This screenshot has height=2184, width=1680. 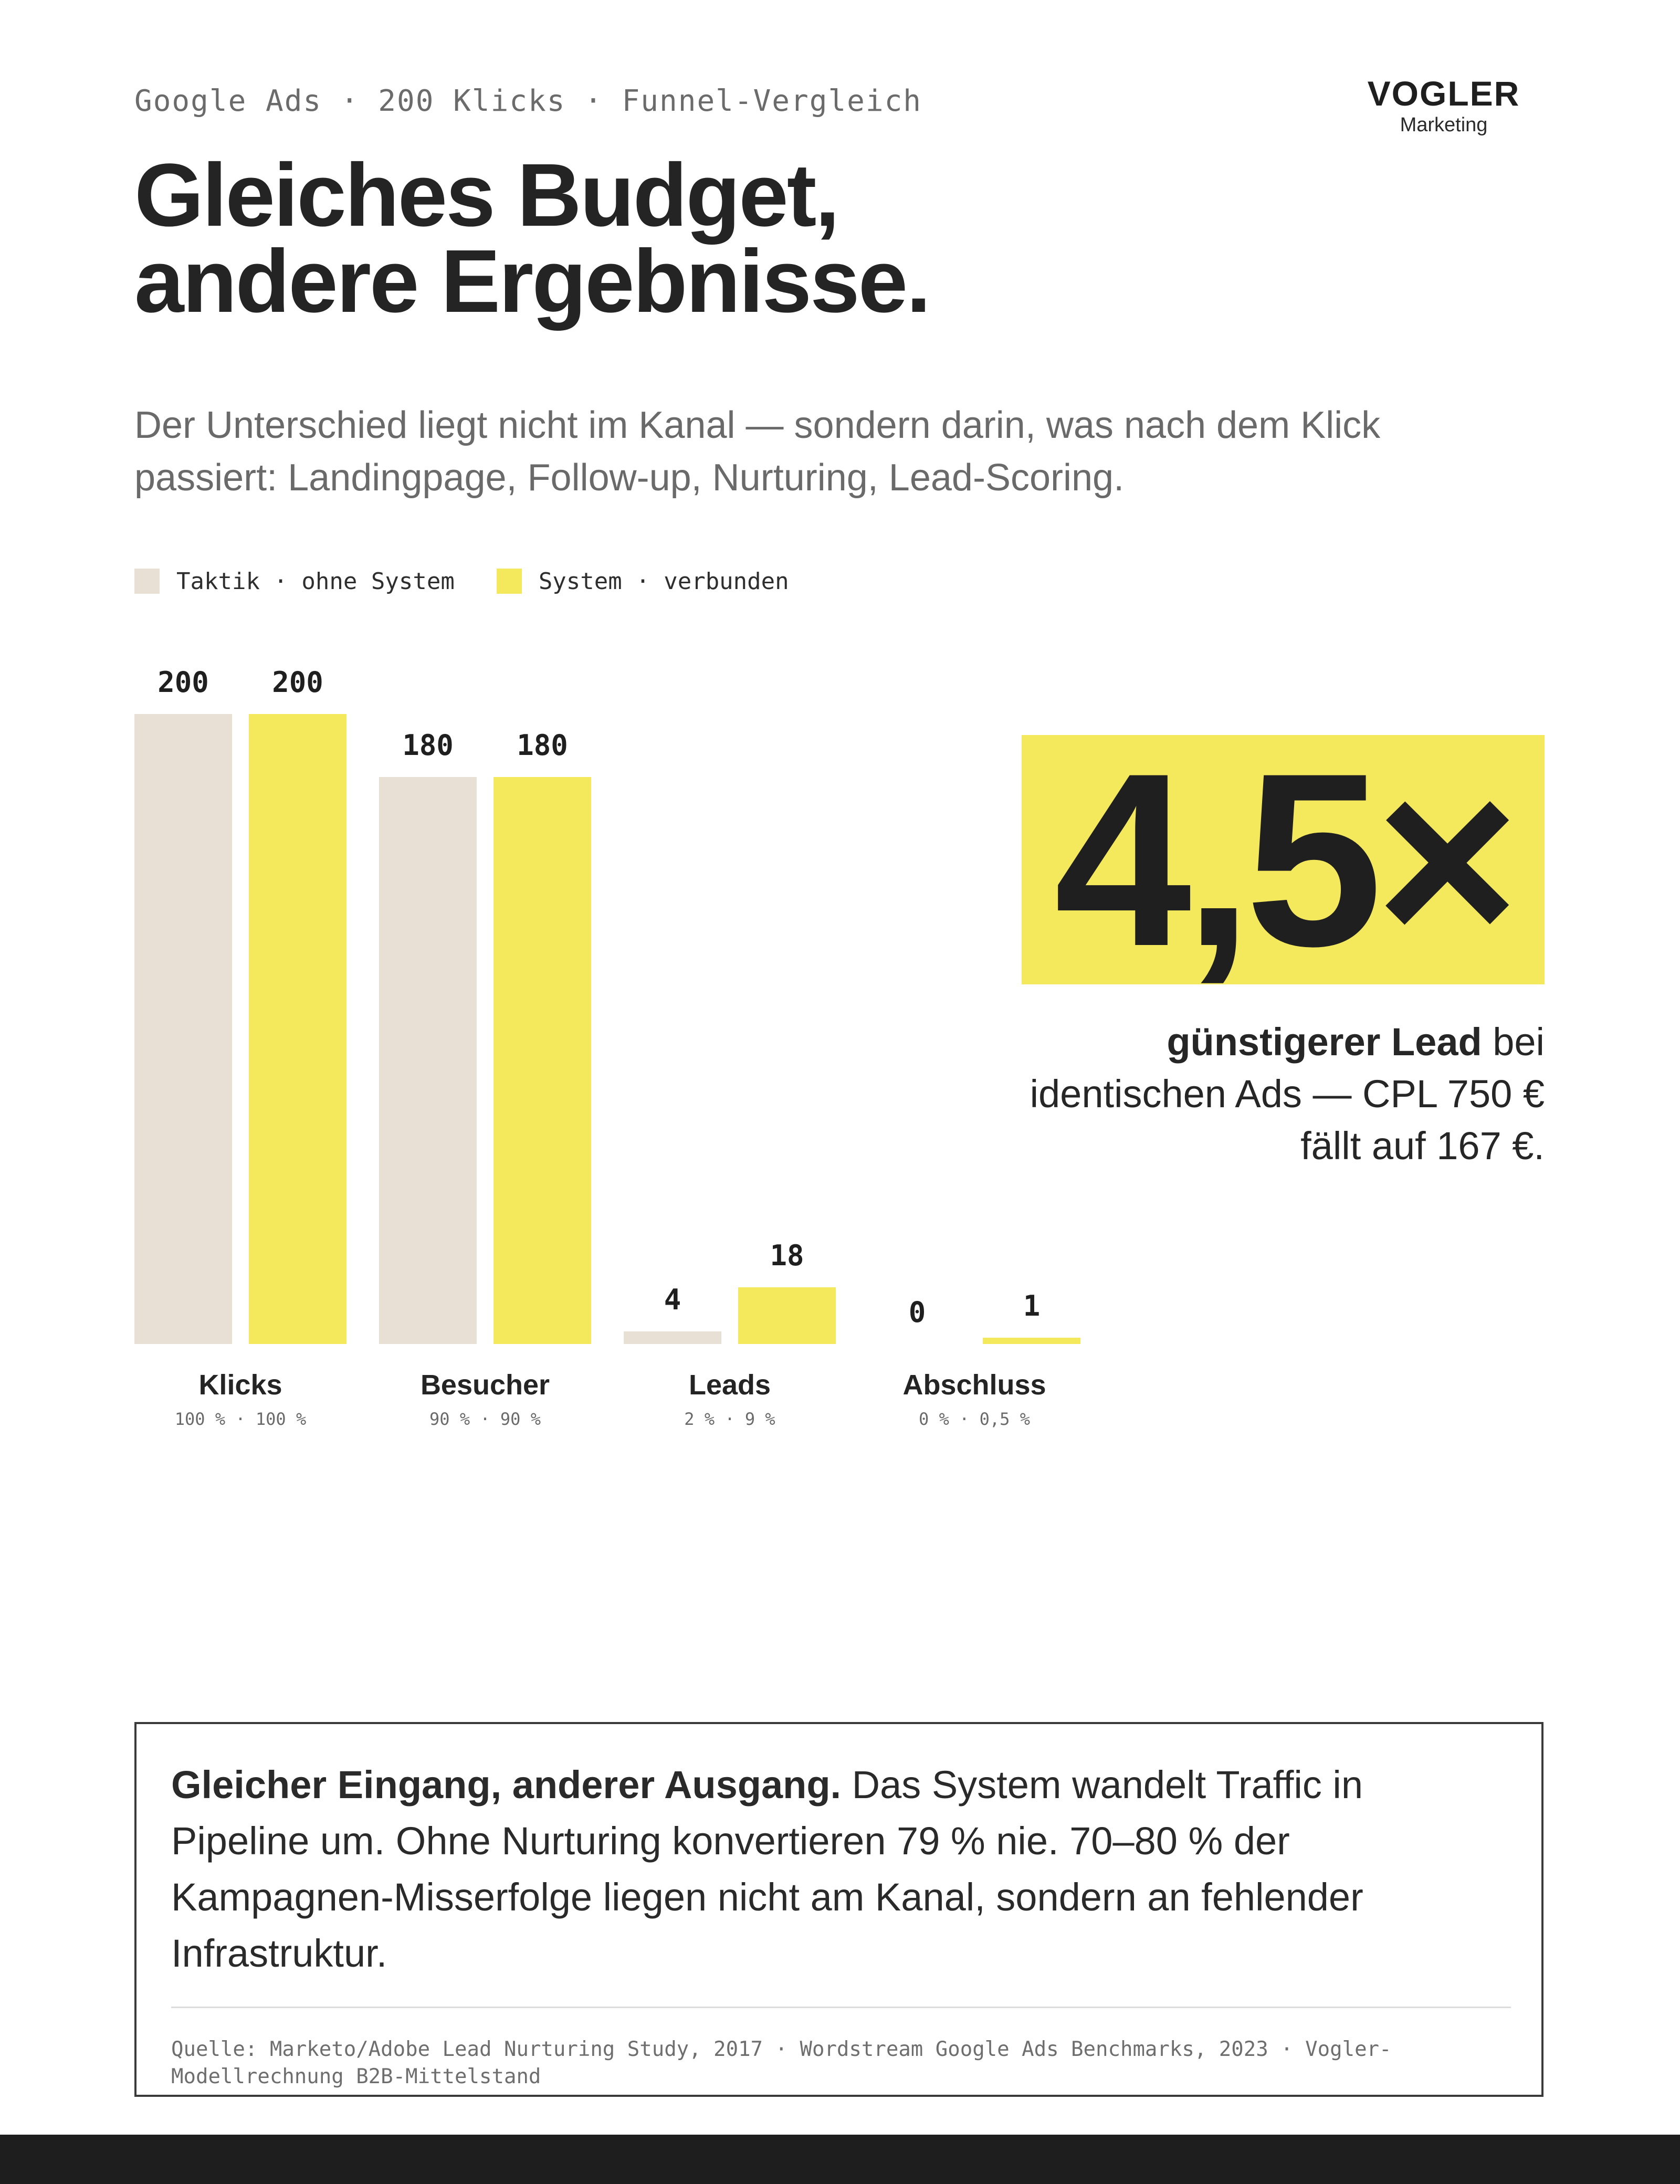 I want to click on chart-legend: Taktik · ohne System System · verbunden, so click(x=482, y=581).